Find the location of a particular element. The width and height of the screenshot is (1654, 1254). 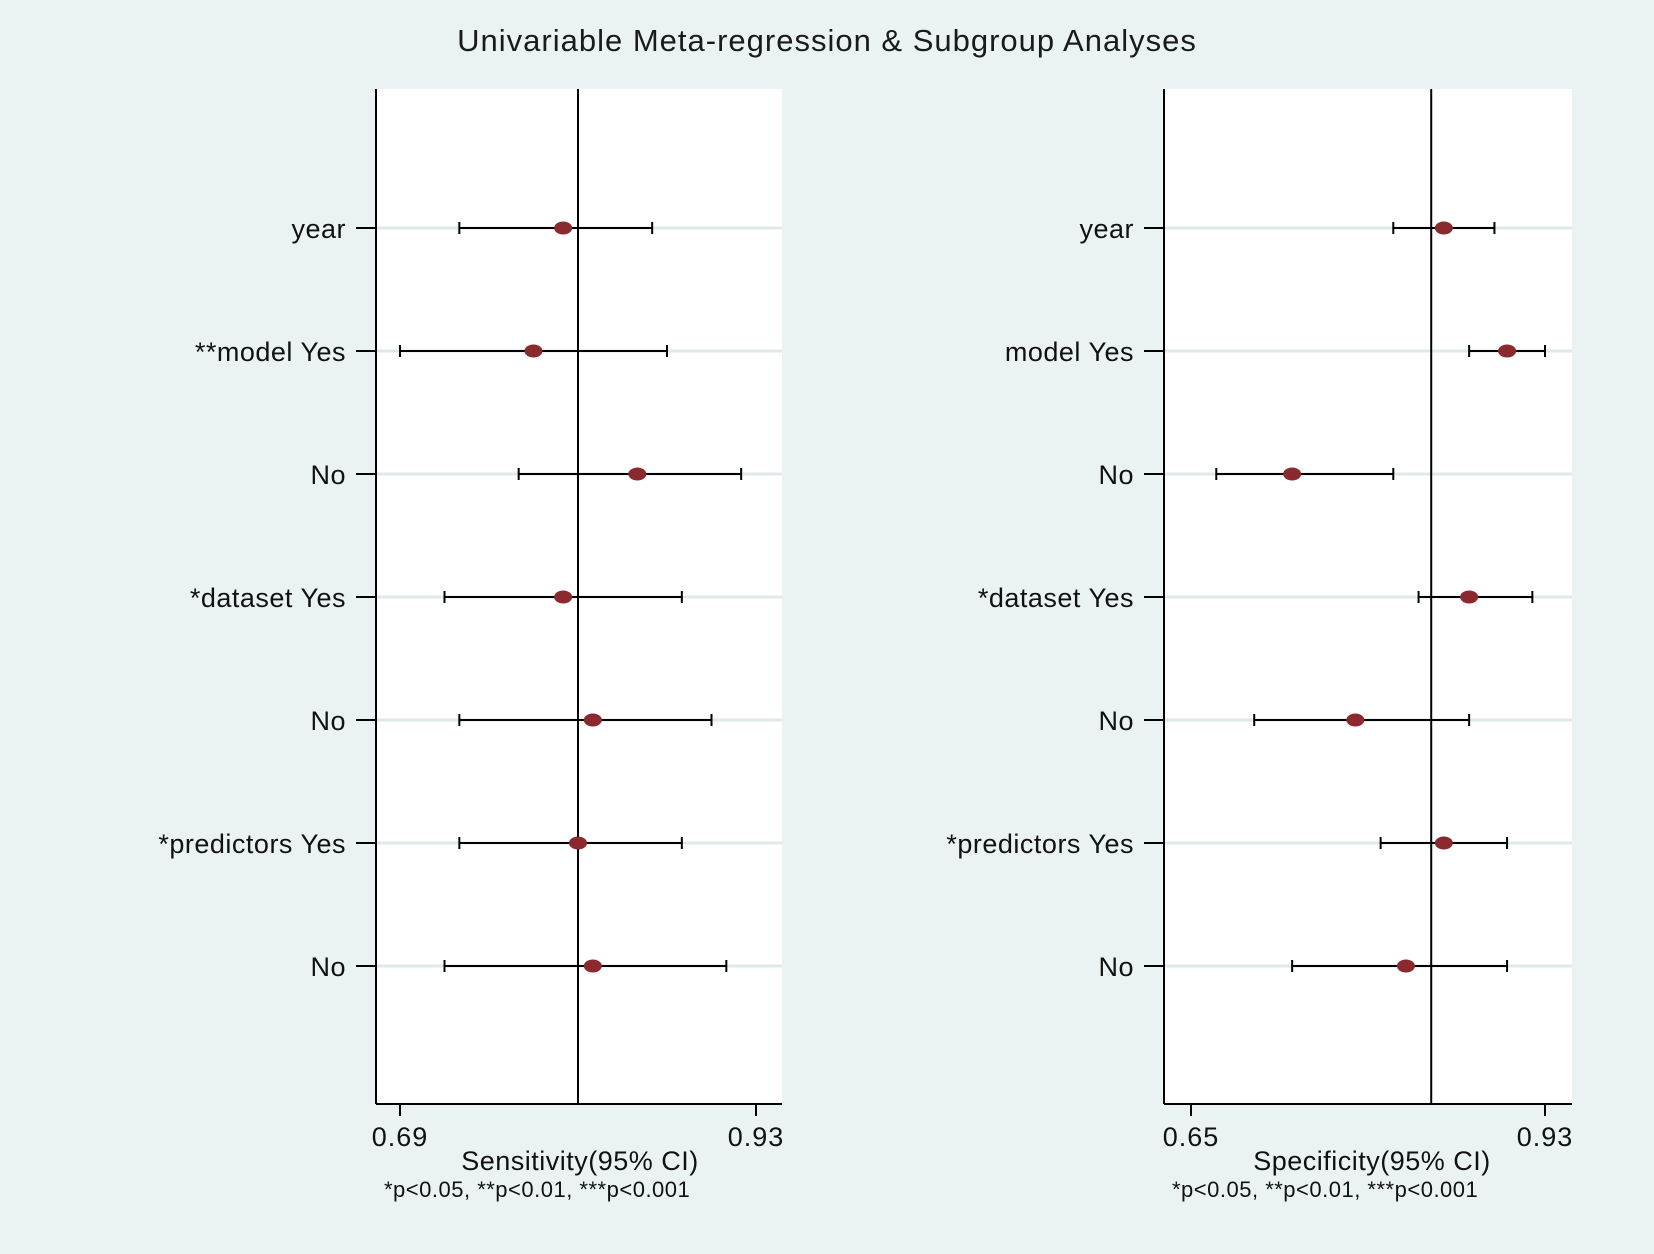

x-tick-label: 0.69 is located at coordinates (400, 1137).